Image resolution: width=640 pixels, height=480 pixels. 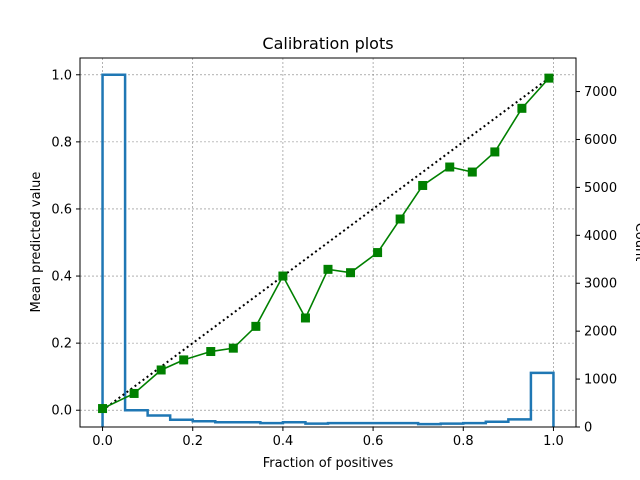 What do you see at coordinates (600, 332) in the screenshot?
I see `y2-tick-label: 2000` at bounding box center [600, 332].